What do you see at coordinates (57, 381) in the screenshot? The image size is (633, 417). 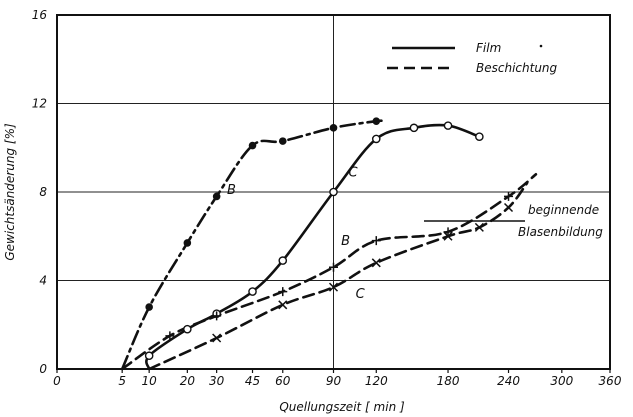 I see `x-tick-label: 0` at bounding box center [57, 381].